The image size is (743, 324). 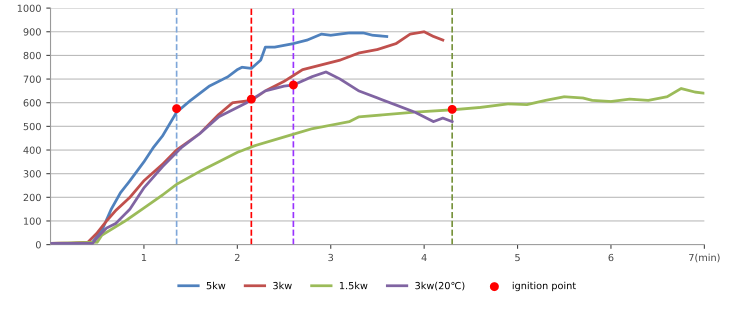 What do you see at coordinates (32, 79) in the screenshot?
I see `y-tick-label: 700` at bounding box center [32, 79].